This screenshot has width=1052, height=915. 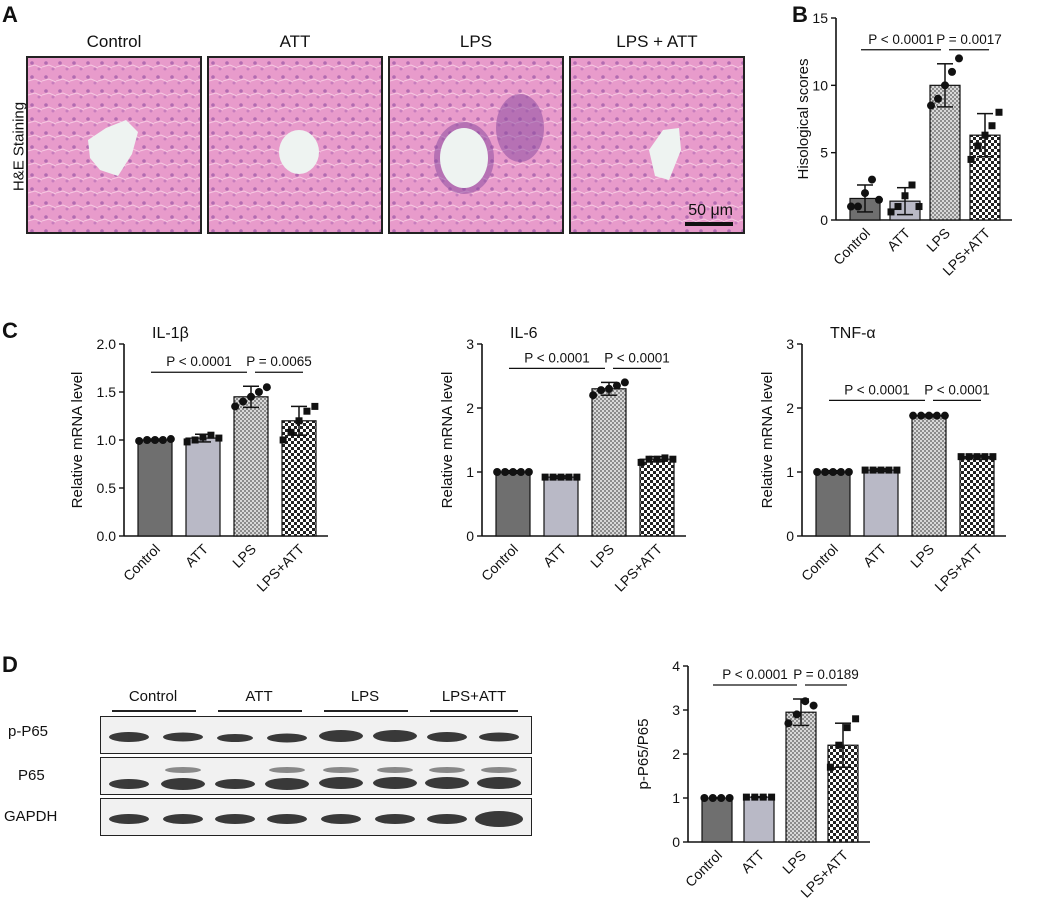 I want to click on panel-letter-a: A, so click(x=10, y=14).